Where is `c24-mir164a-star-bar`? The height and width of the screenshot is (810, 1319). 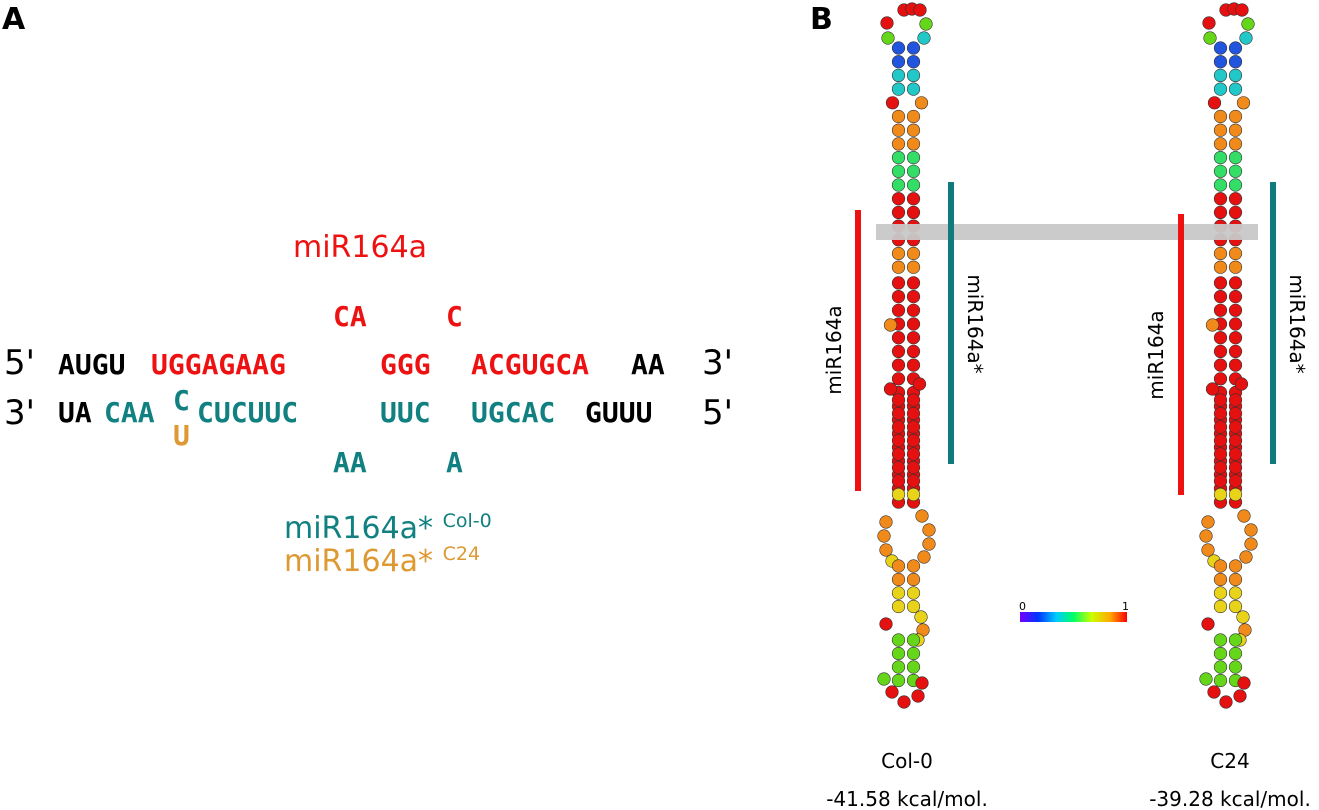
c24-mir164a-star-bar is located at coordinates (1273, 323).